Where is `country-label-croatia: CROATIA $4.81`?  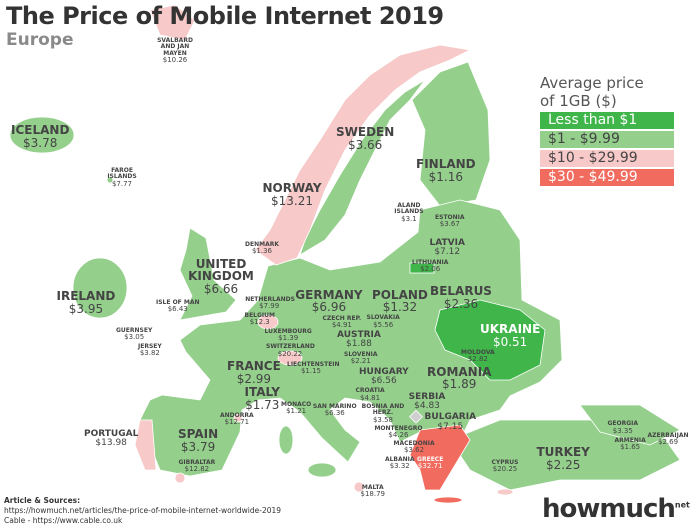 country-label-croatia: CROATIA $4.81 is located at coordinates (370, 395).